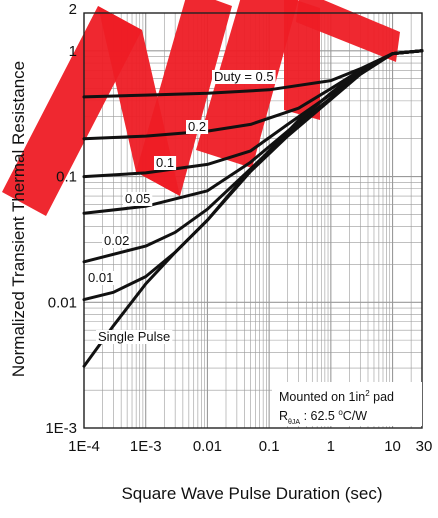 The height and width of the screenshot is (518, 438). What do you see at coordinates (61, 428) in the screenshot?
I see `y-tick-label-0: 1E-3` at bounding box center [61, 428].